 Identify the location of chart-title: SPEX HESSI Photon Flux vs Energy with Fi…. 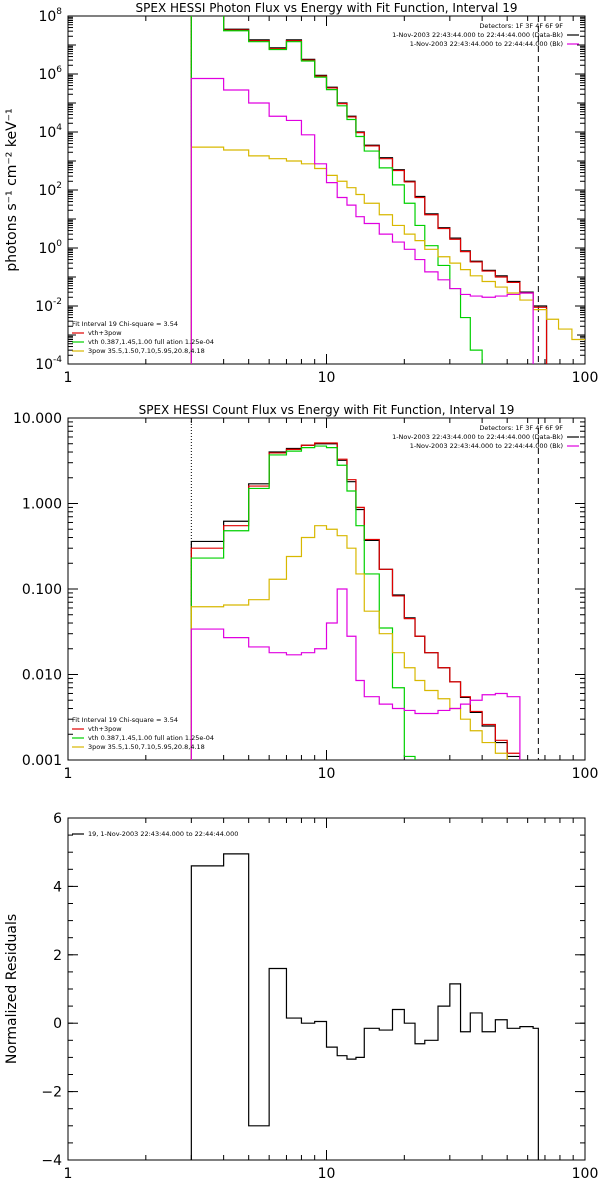
(327, 8).